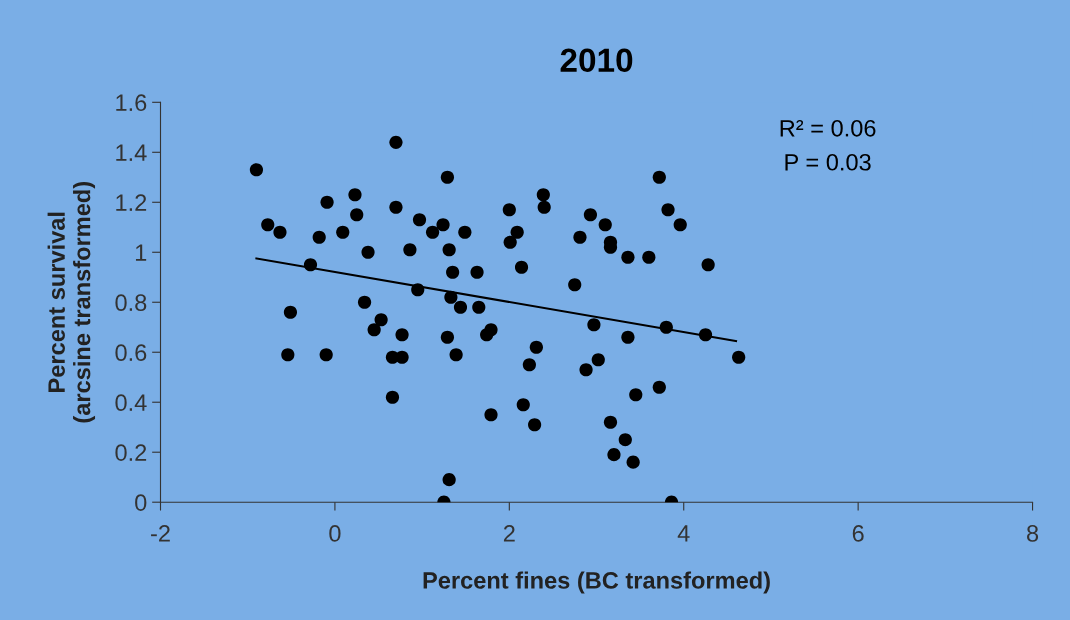  I want to click on x-tick-label: 0, so click(335, 533).